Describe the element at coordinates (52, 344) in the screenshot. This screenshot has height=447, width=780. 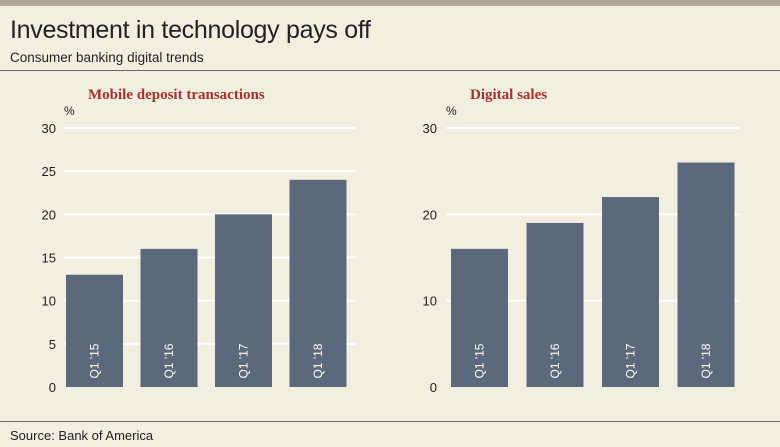
I see `y-tick-label: 5` at that location.